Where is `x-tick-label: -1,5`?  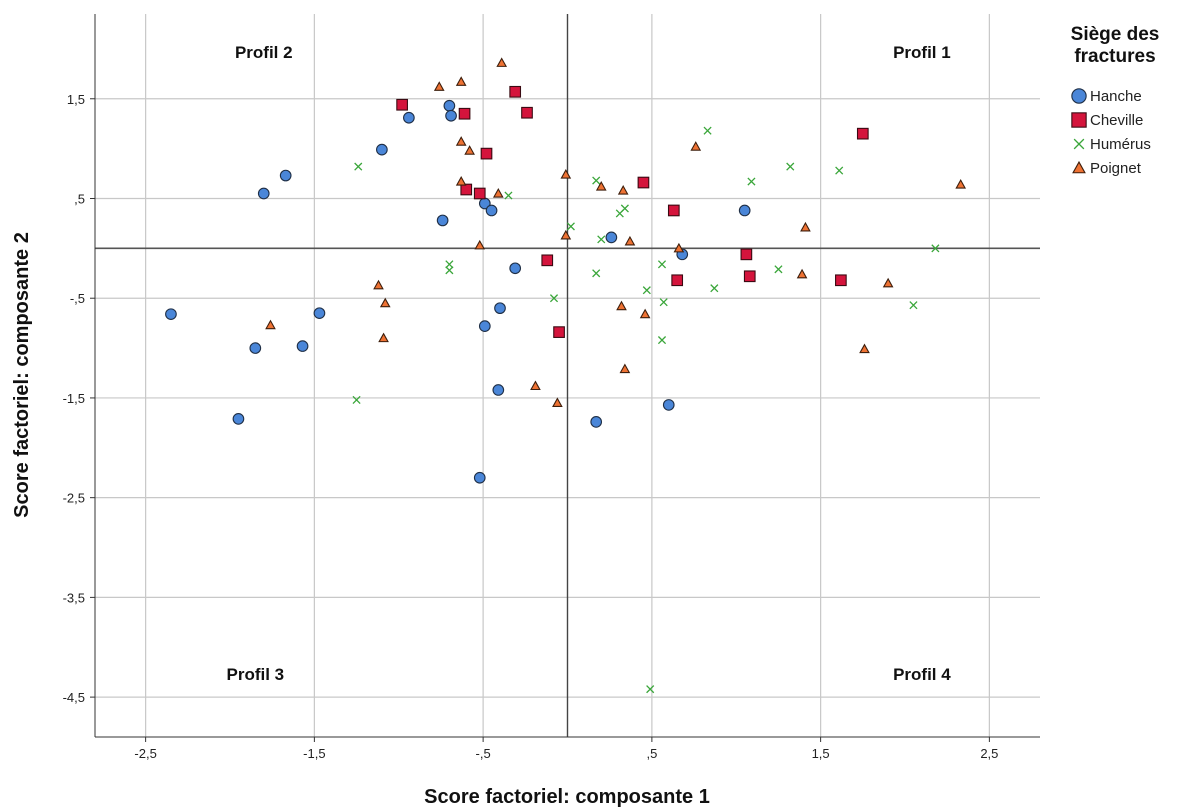 x-tick-label: -1,5 is located at coordinates (314, 753).